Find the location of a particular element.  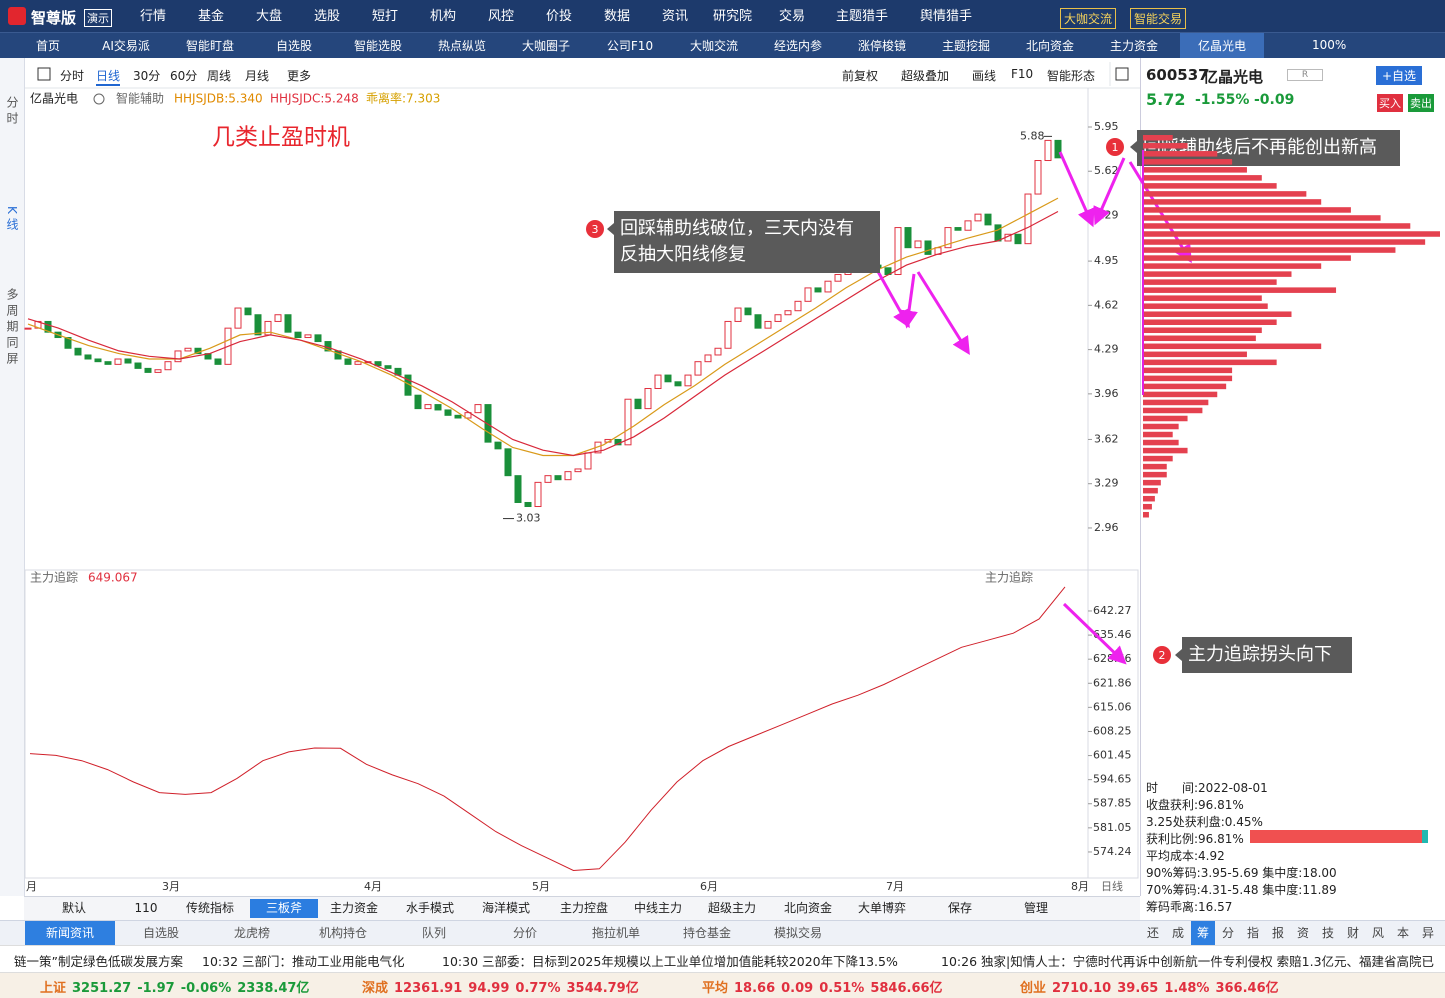

period: 周线 is located at coordinates (219, 76).